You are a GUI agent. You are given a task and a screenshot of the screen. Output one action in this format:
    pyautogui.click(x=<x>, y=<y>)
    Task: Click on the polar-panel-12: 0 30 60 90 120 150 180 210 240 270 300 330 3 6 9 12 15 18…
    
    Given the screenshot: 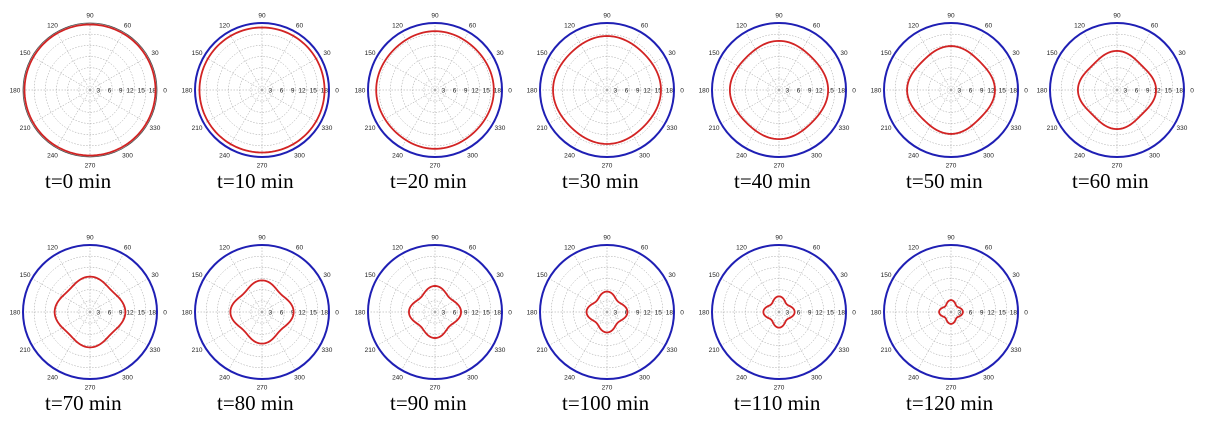 What is the action you would take?
    pyautogui.click(x=950, y=324)
    